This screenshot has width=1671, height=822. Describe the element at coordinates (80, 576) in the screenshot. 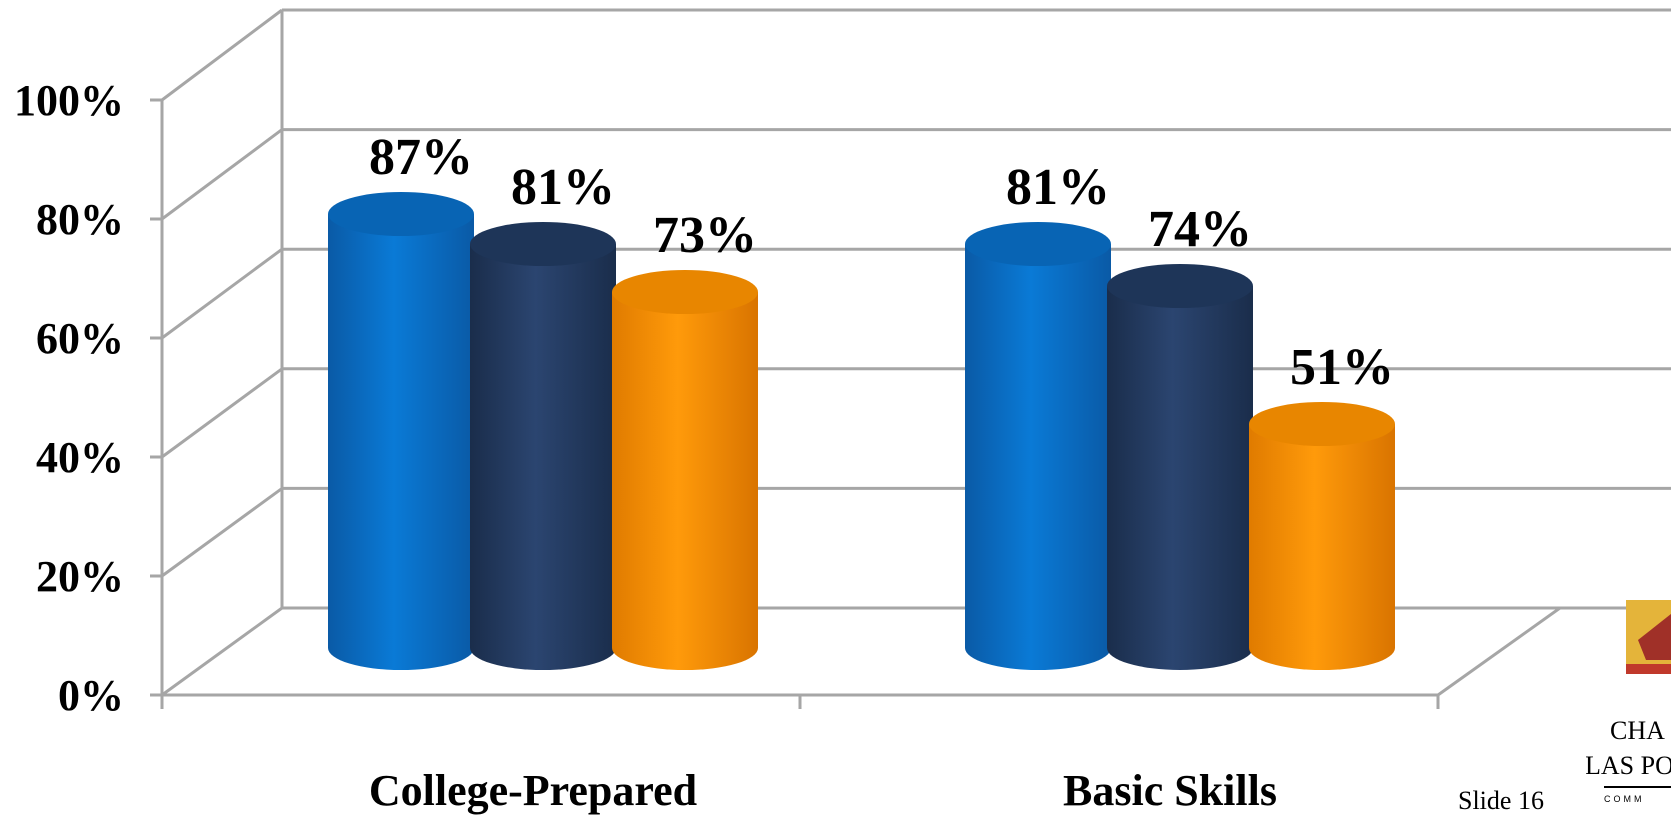

I see `y-tick-label: 20%` at that location.